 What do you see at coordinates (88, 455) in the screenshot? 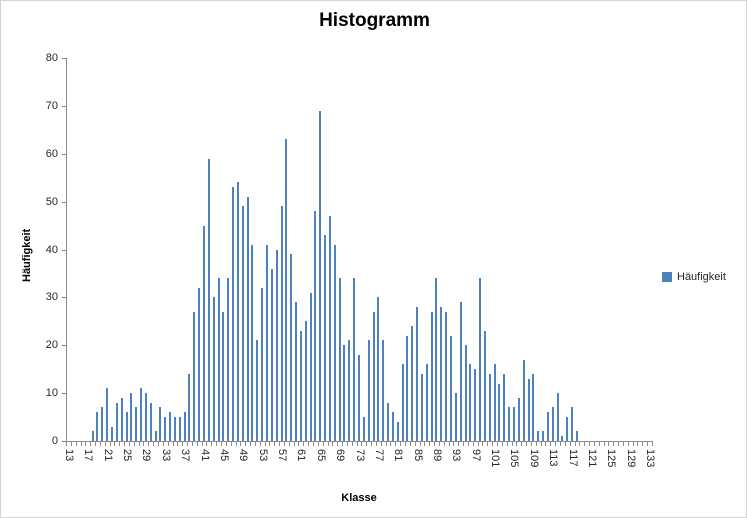
I see `x-axis-tick-label: 17` at bounding box center [88, 455].